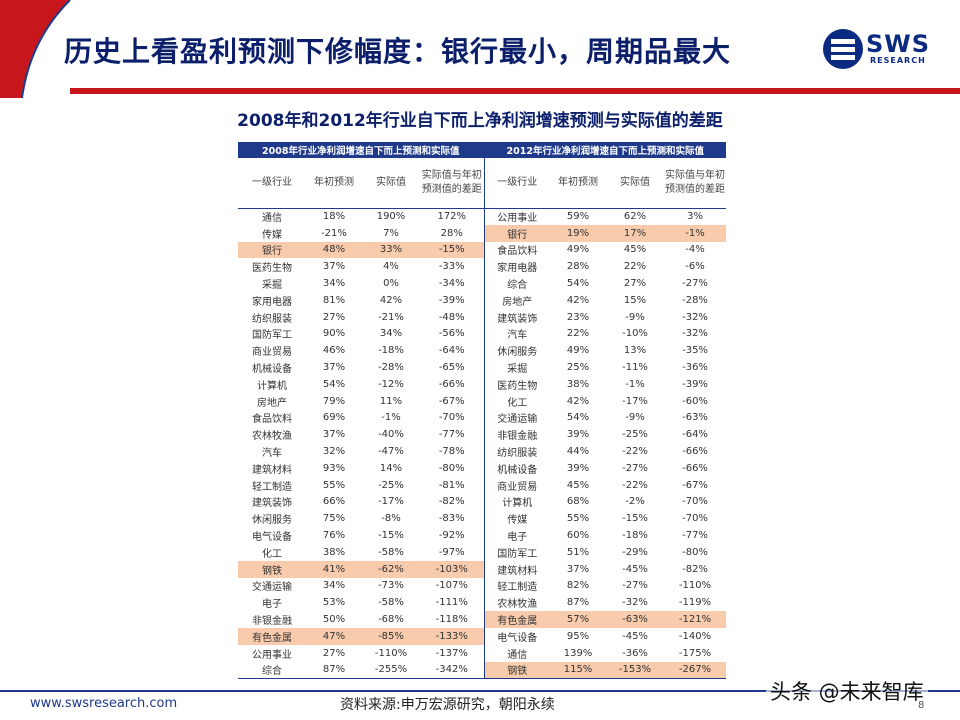  I want to click on cell-2012-industry: 汽车, so click(517, 336).